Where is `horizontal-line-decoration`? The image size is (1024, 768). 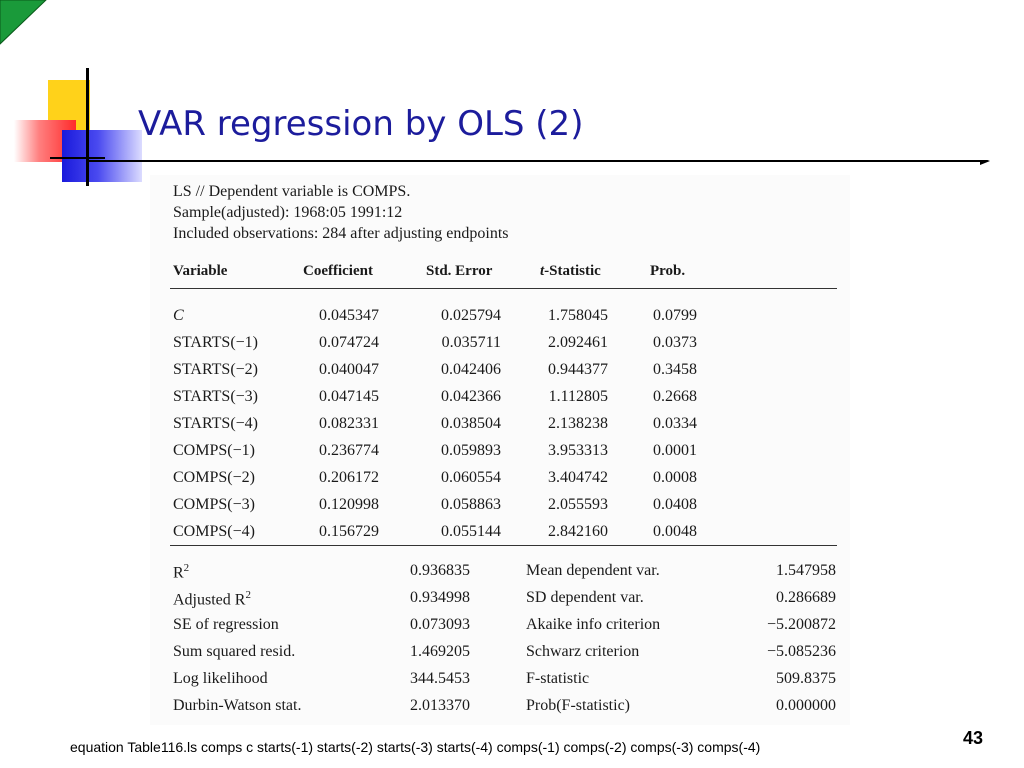
horizontal-line-decoration is located at coordinates (77, 158).